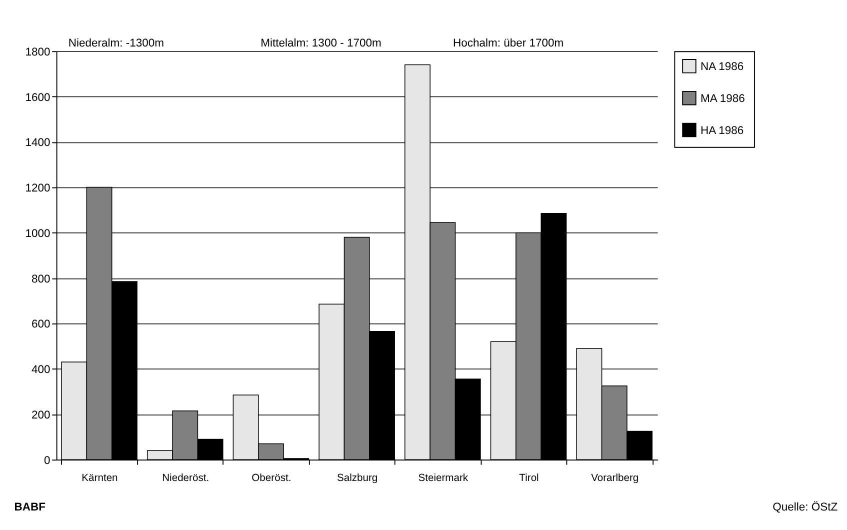 Image resolution: width=847 pixels, height=530 pixels. I want to click on legend-label: MA 1986, so click(722, 98).